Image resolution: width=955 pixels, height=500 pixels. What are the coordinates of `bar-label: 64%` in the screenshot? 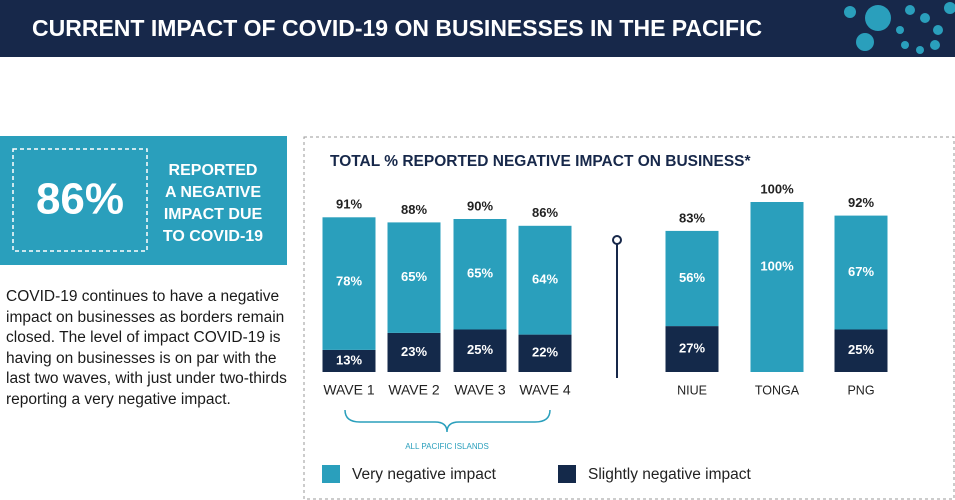 It's located at (545, 279).